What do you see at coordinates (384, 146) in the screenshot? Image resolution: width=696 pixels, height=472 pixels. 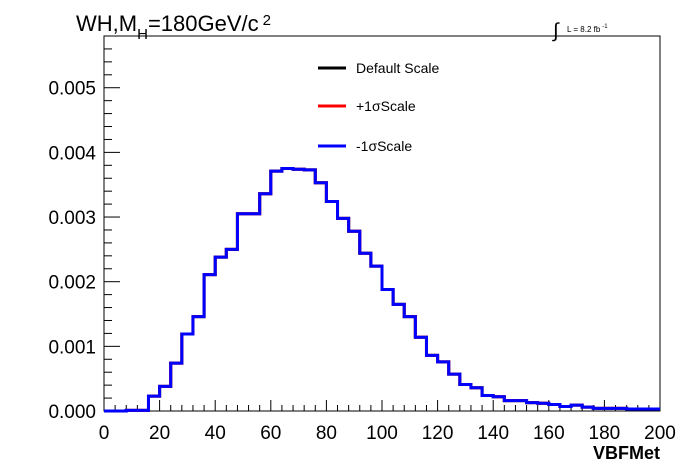 I see `legend-label: -1σScale` at bounding box center [384, 146].